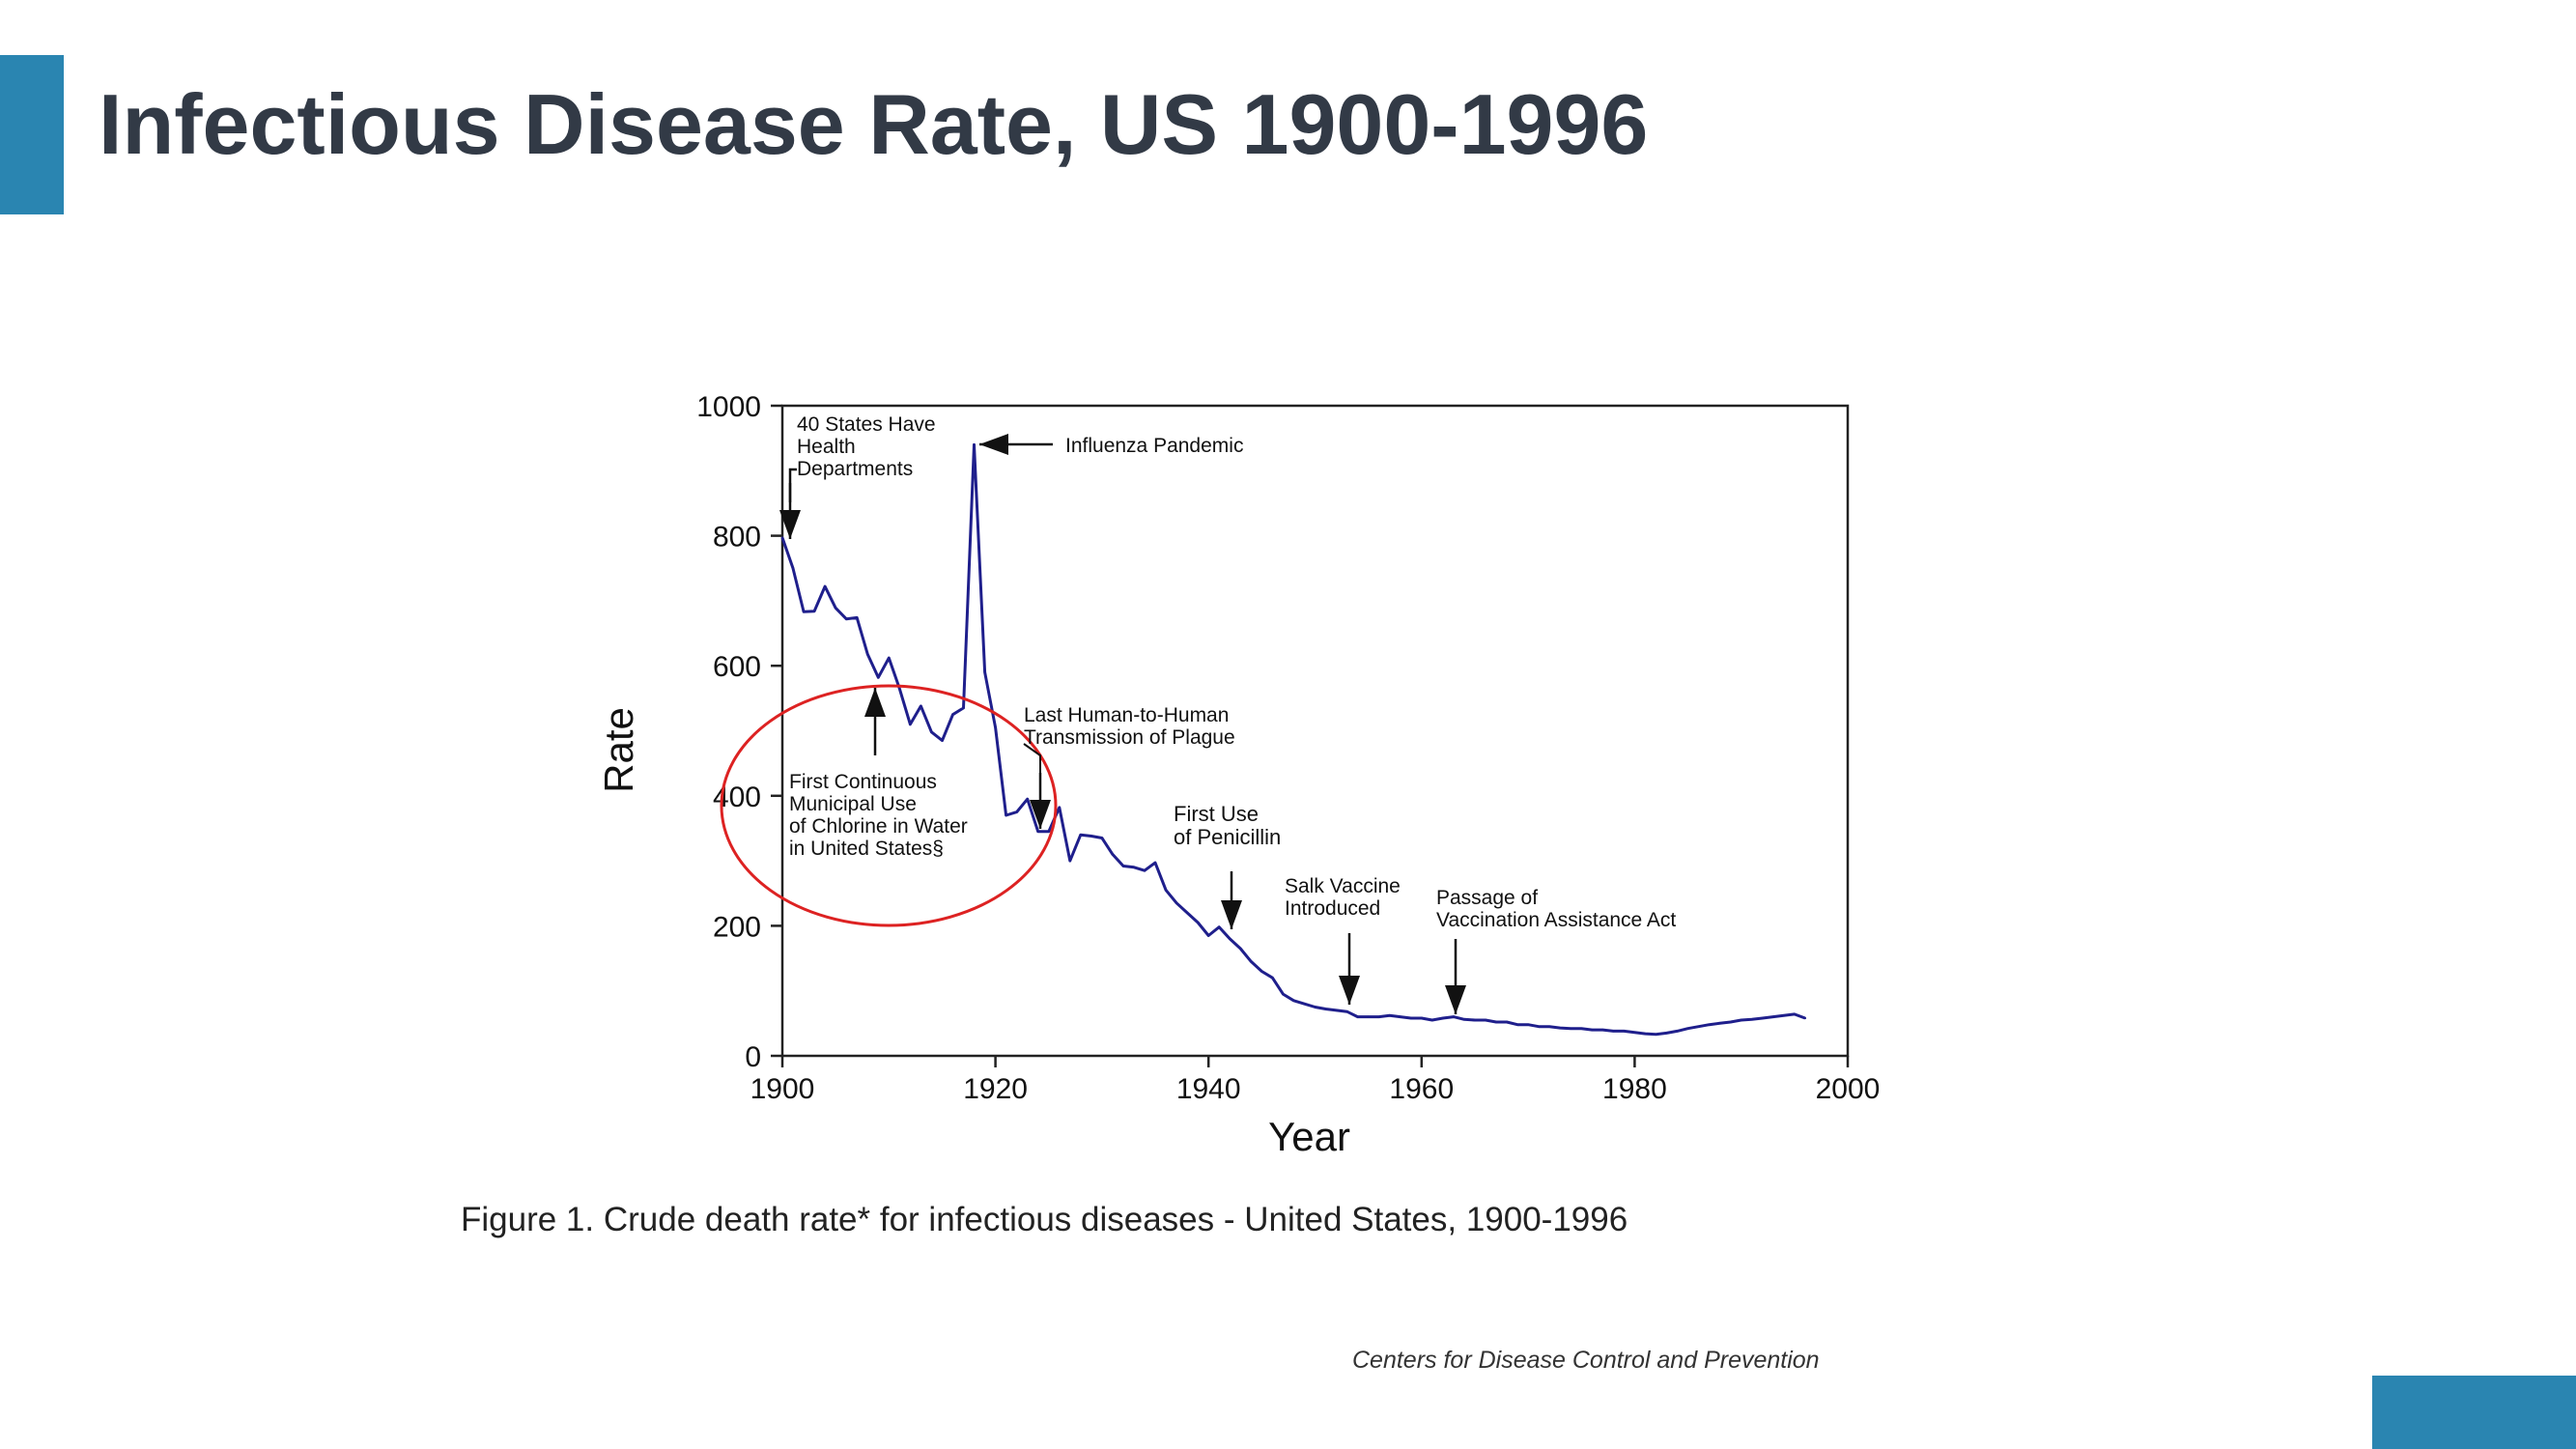 Image resolution: width=2576 pixels, height=1449 pixels. I want to click on y-tick-label: 400, so click(737, 797).